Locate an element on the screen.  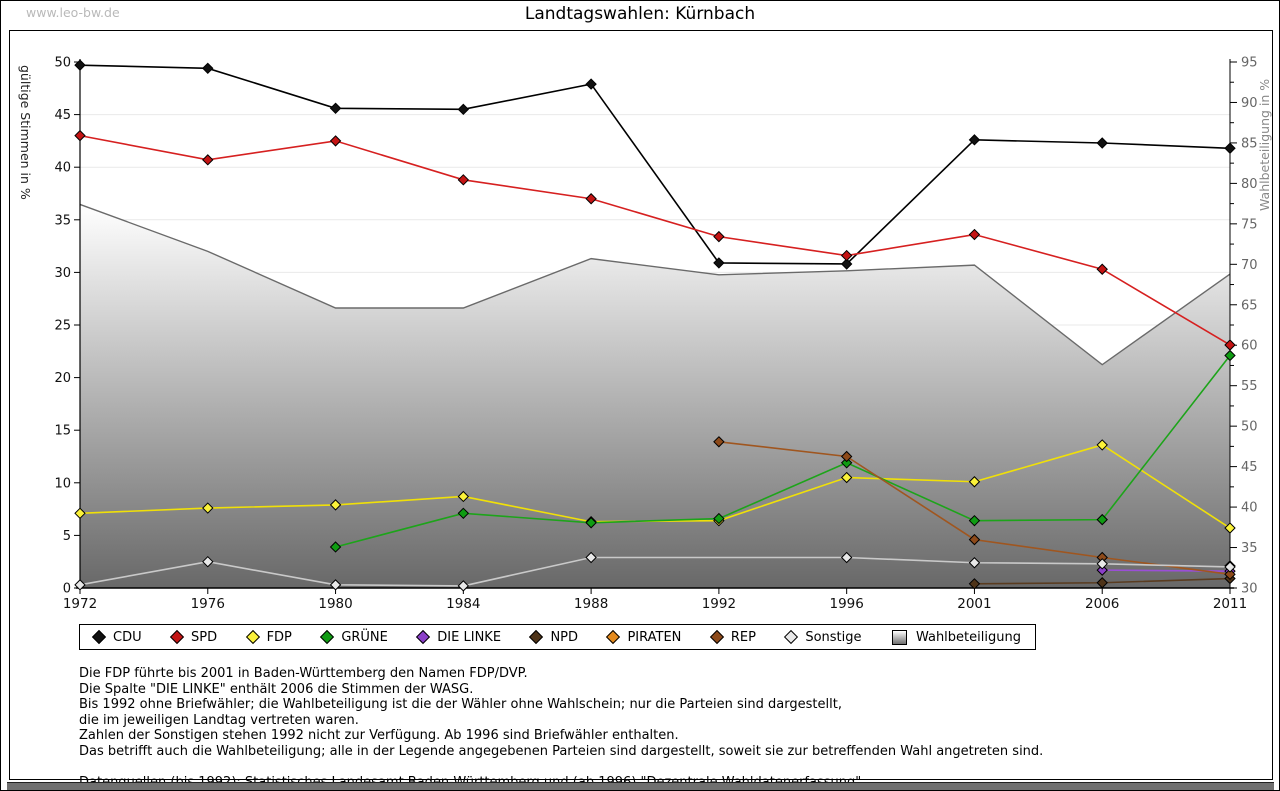
legend-item-sonstige: Sonstige is located at coordinates (823, 637).